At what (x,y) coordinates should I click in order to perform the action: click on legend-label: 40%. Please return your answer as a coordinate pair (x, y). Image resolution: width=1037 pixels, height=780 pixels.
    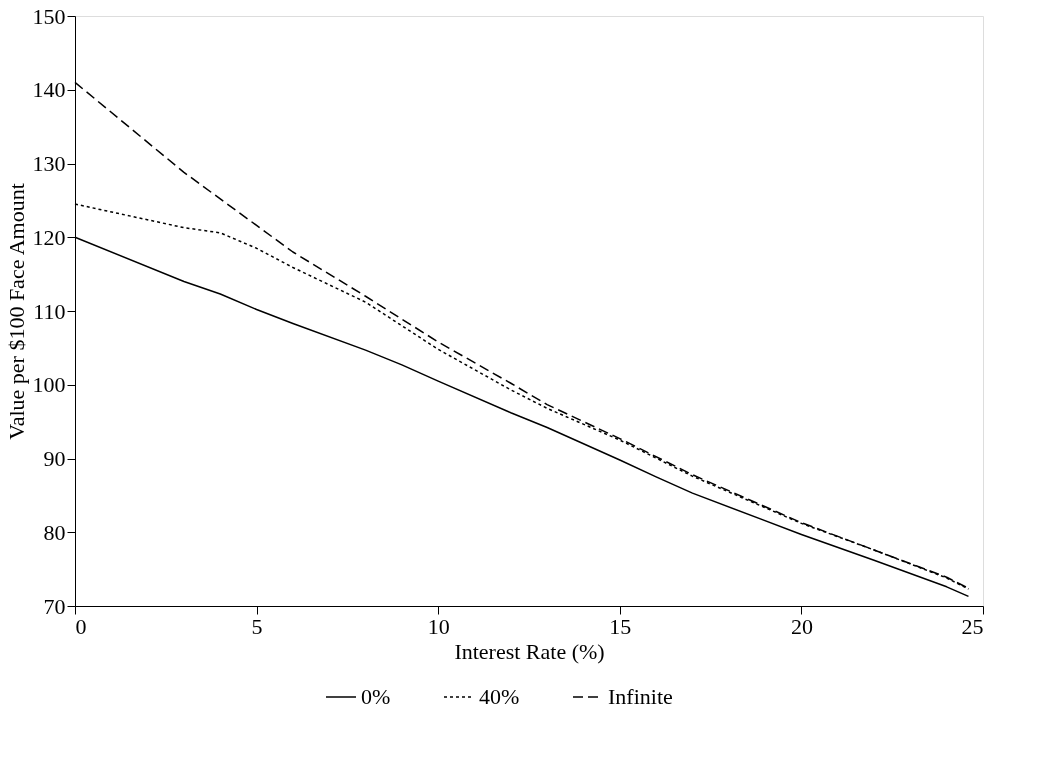
    Looking at the image, I should click on (499, 696).